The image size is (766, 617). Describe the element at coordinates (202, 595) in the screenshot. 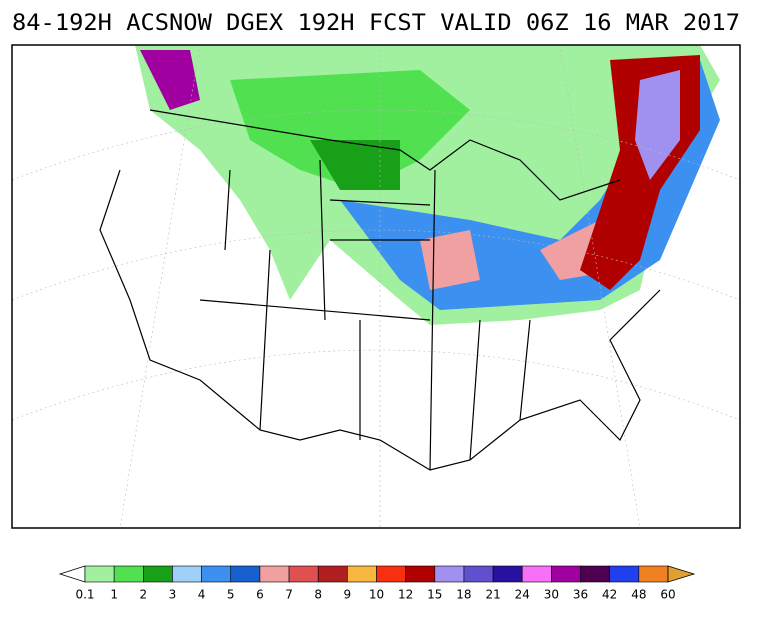

I see `colorbar-label: 4` at that location.